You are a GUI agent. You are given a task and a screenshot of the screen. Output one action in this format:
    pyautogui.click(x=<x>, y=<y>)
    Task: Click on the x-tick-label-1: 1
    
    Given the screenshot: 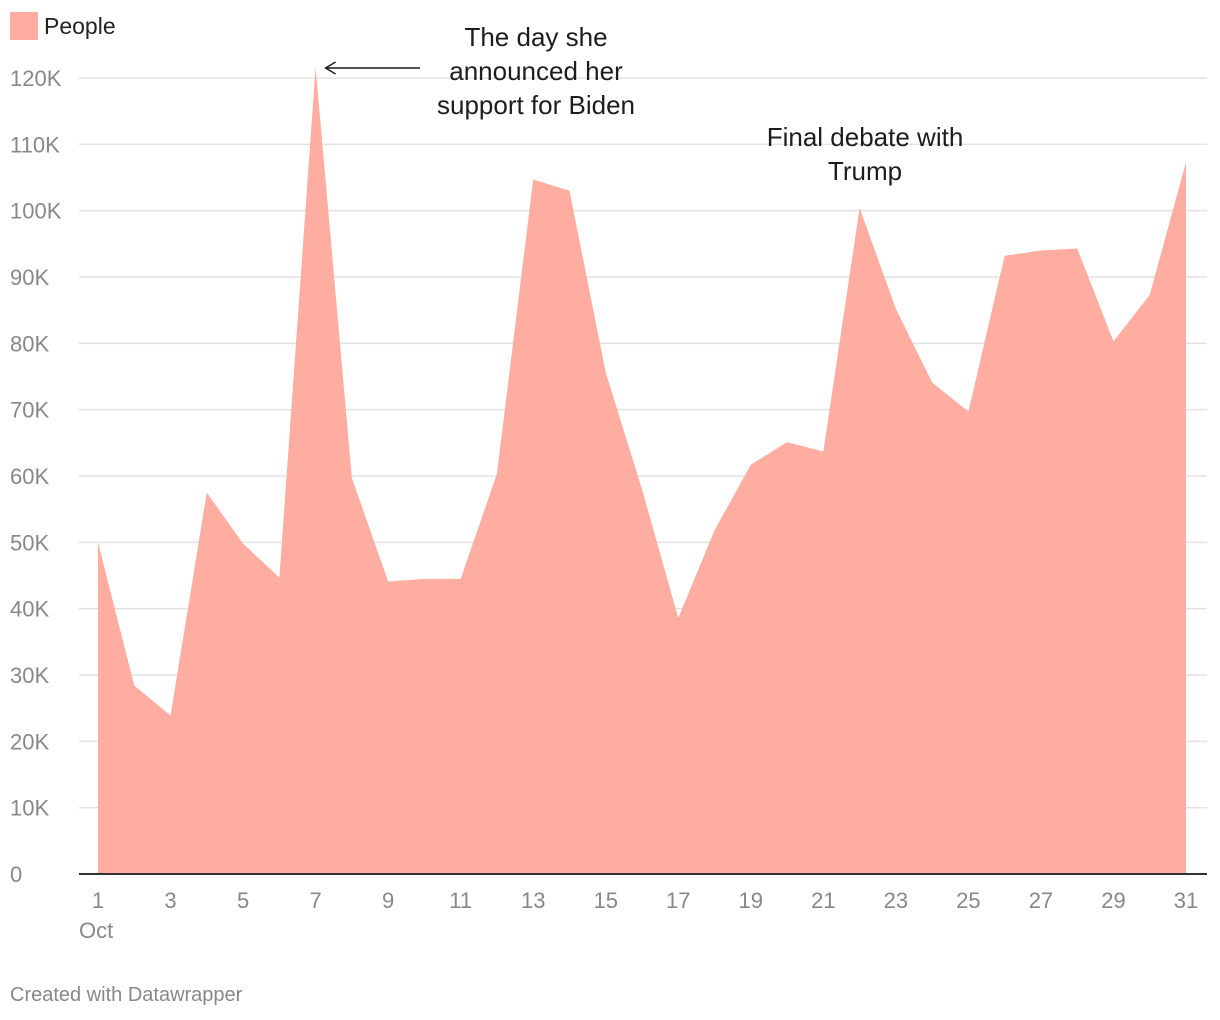 What is the action you would take?
    pyautogui.click(x=98, y=900)
    